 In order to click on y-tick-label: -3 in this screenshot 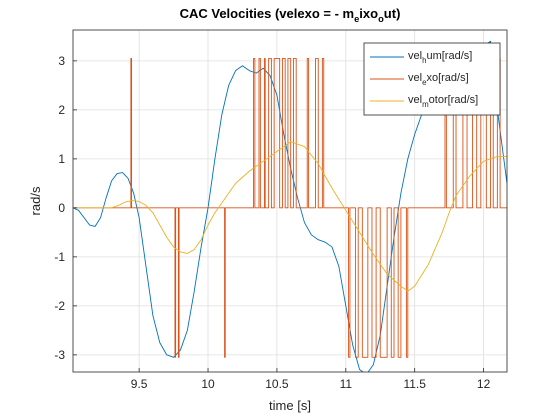, I will do `click(59, 355)`.